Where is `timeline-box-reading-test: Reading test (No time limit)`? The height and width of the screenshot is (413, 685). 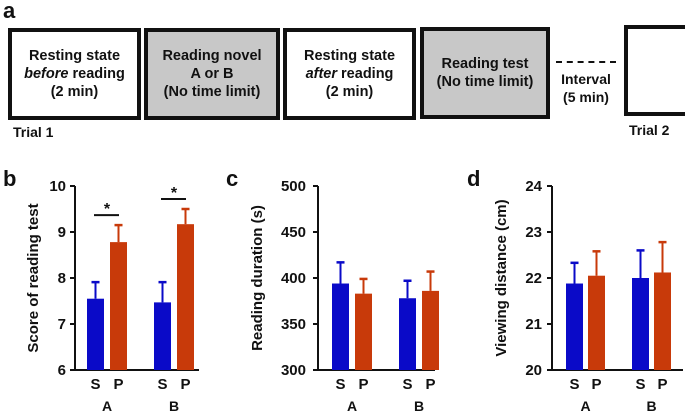
timeline-box-reading-test: Reading test (No time limit) is located at coordinates (485, 73).